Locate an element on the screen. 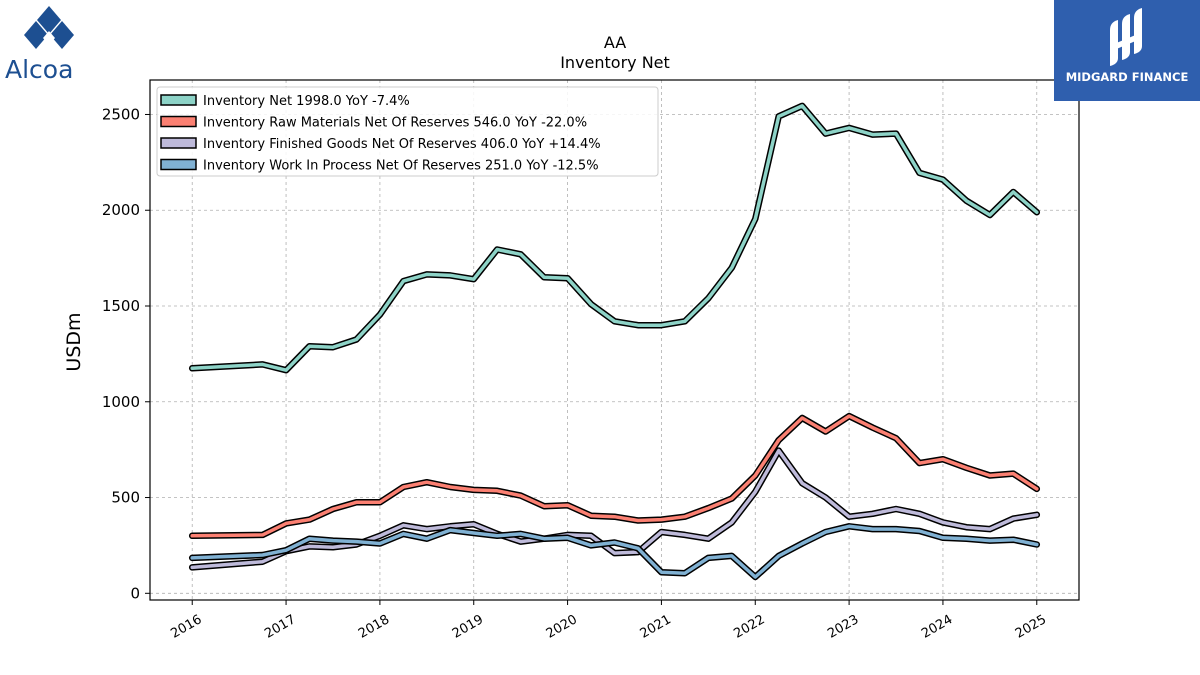 The height and width of the screenshot is (675, 1200). legend-entry: Inventory Net 1998.0 YoY -7.4% is located at coordinates (306, 101).